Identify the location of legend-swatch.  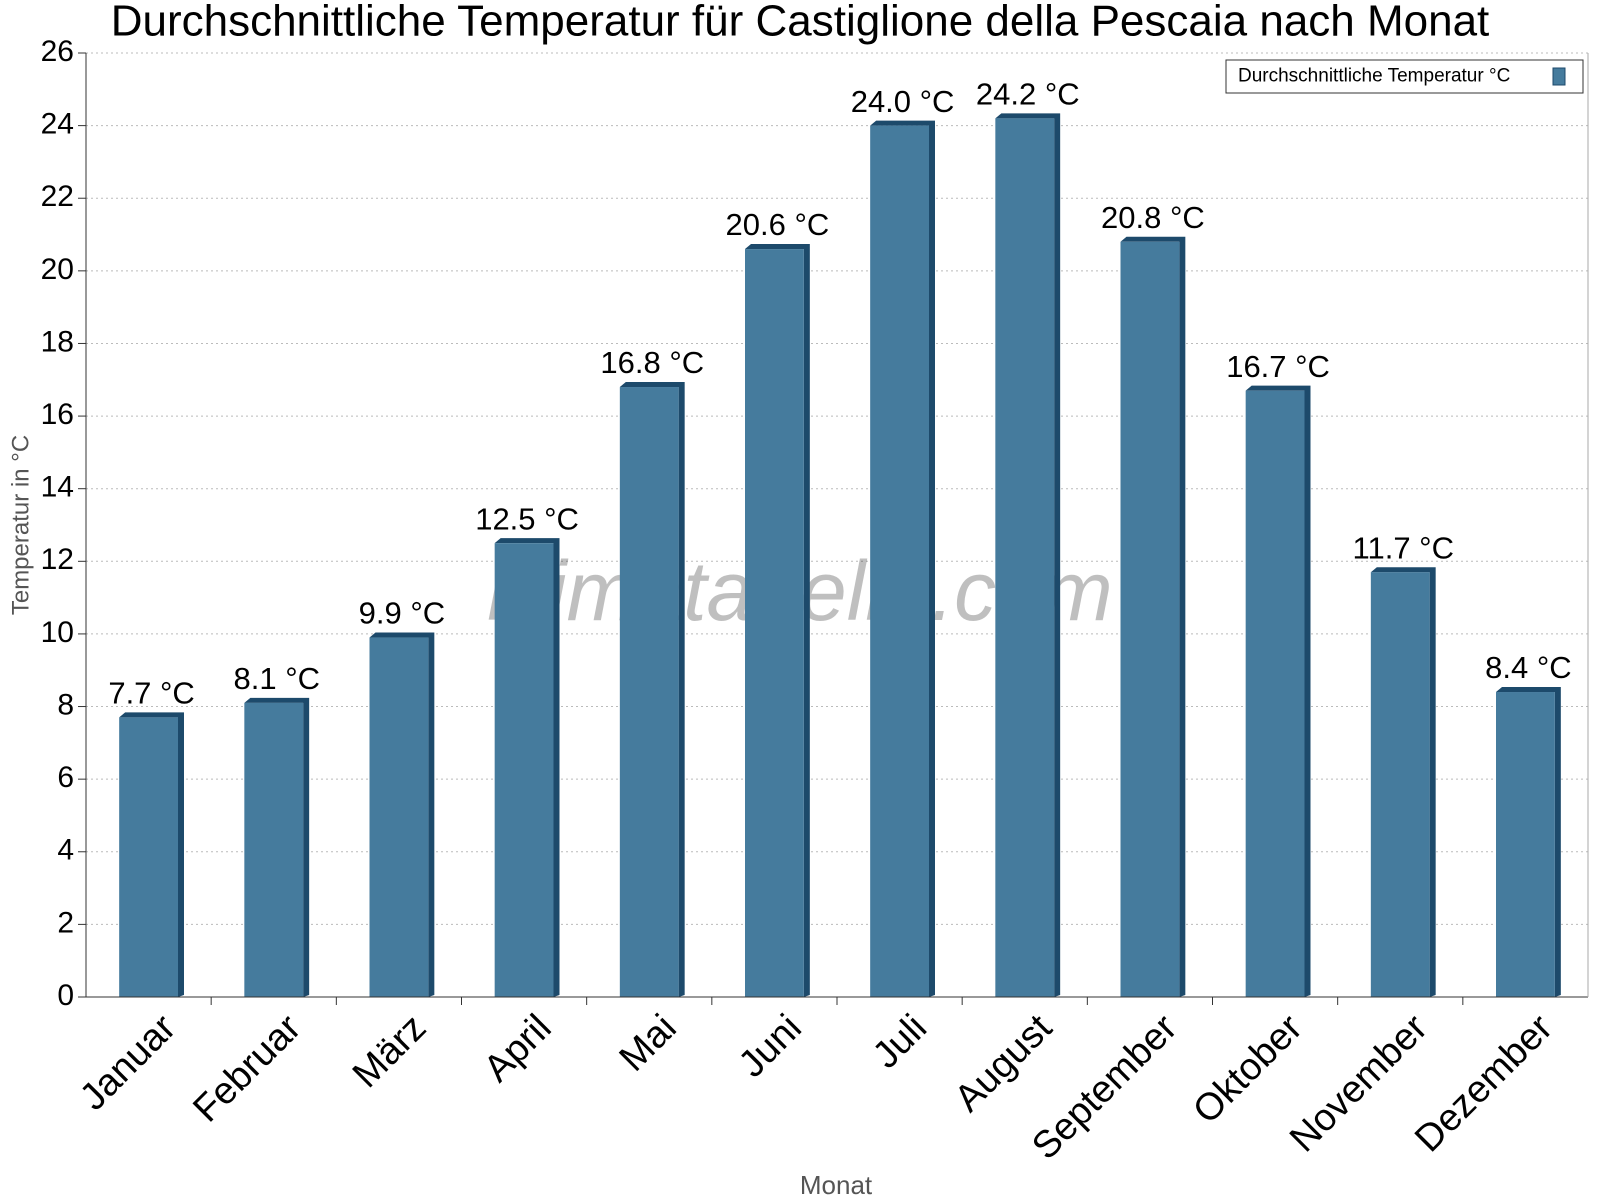
(1559, 76).